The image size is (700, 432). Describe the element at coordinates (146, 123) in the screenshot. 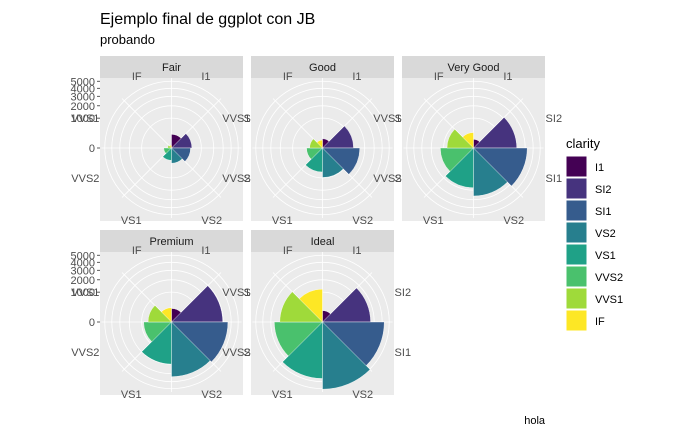

I see `radial-grid-line` at that location.